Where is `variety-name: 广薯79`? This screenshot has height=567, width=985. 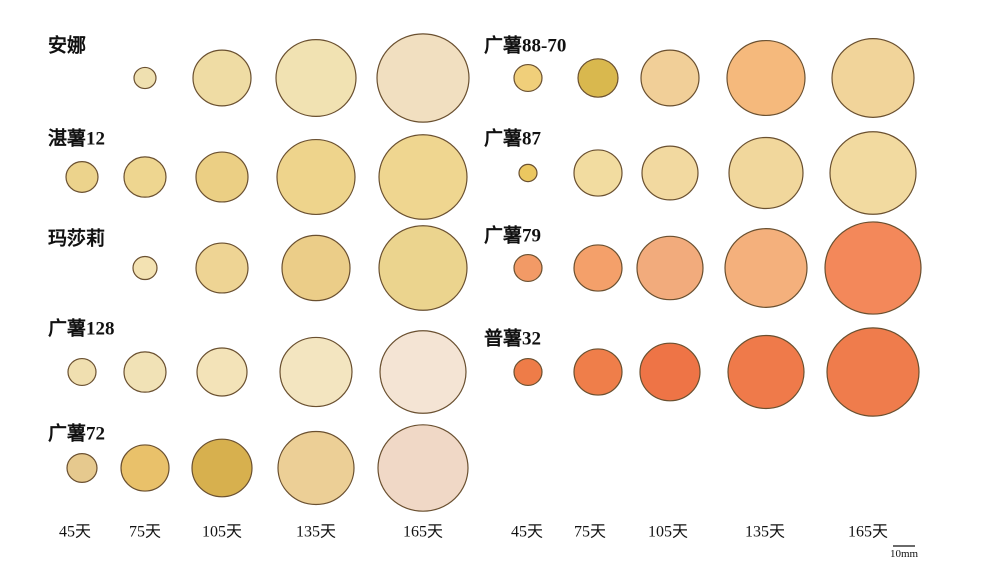
variety-name: 广薯79 is located at coordinates (512, 234).